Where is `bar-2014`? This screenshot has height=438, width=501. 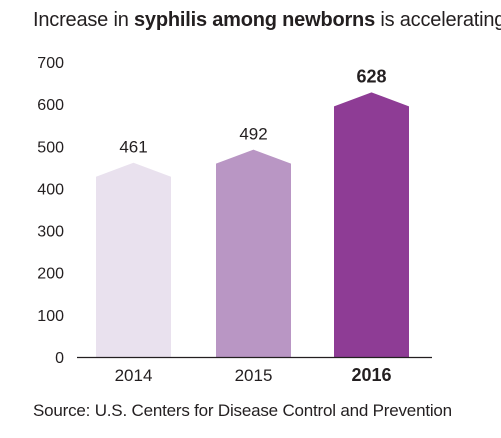
bar-2014 is located at coordinates (133, 259).